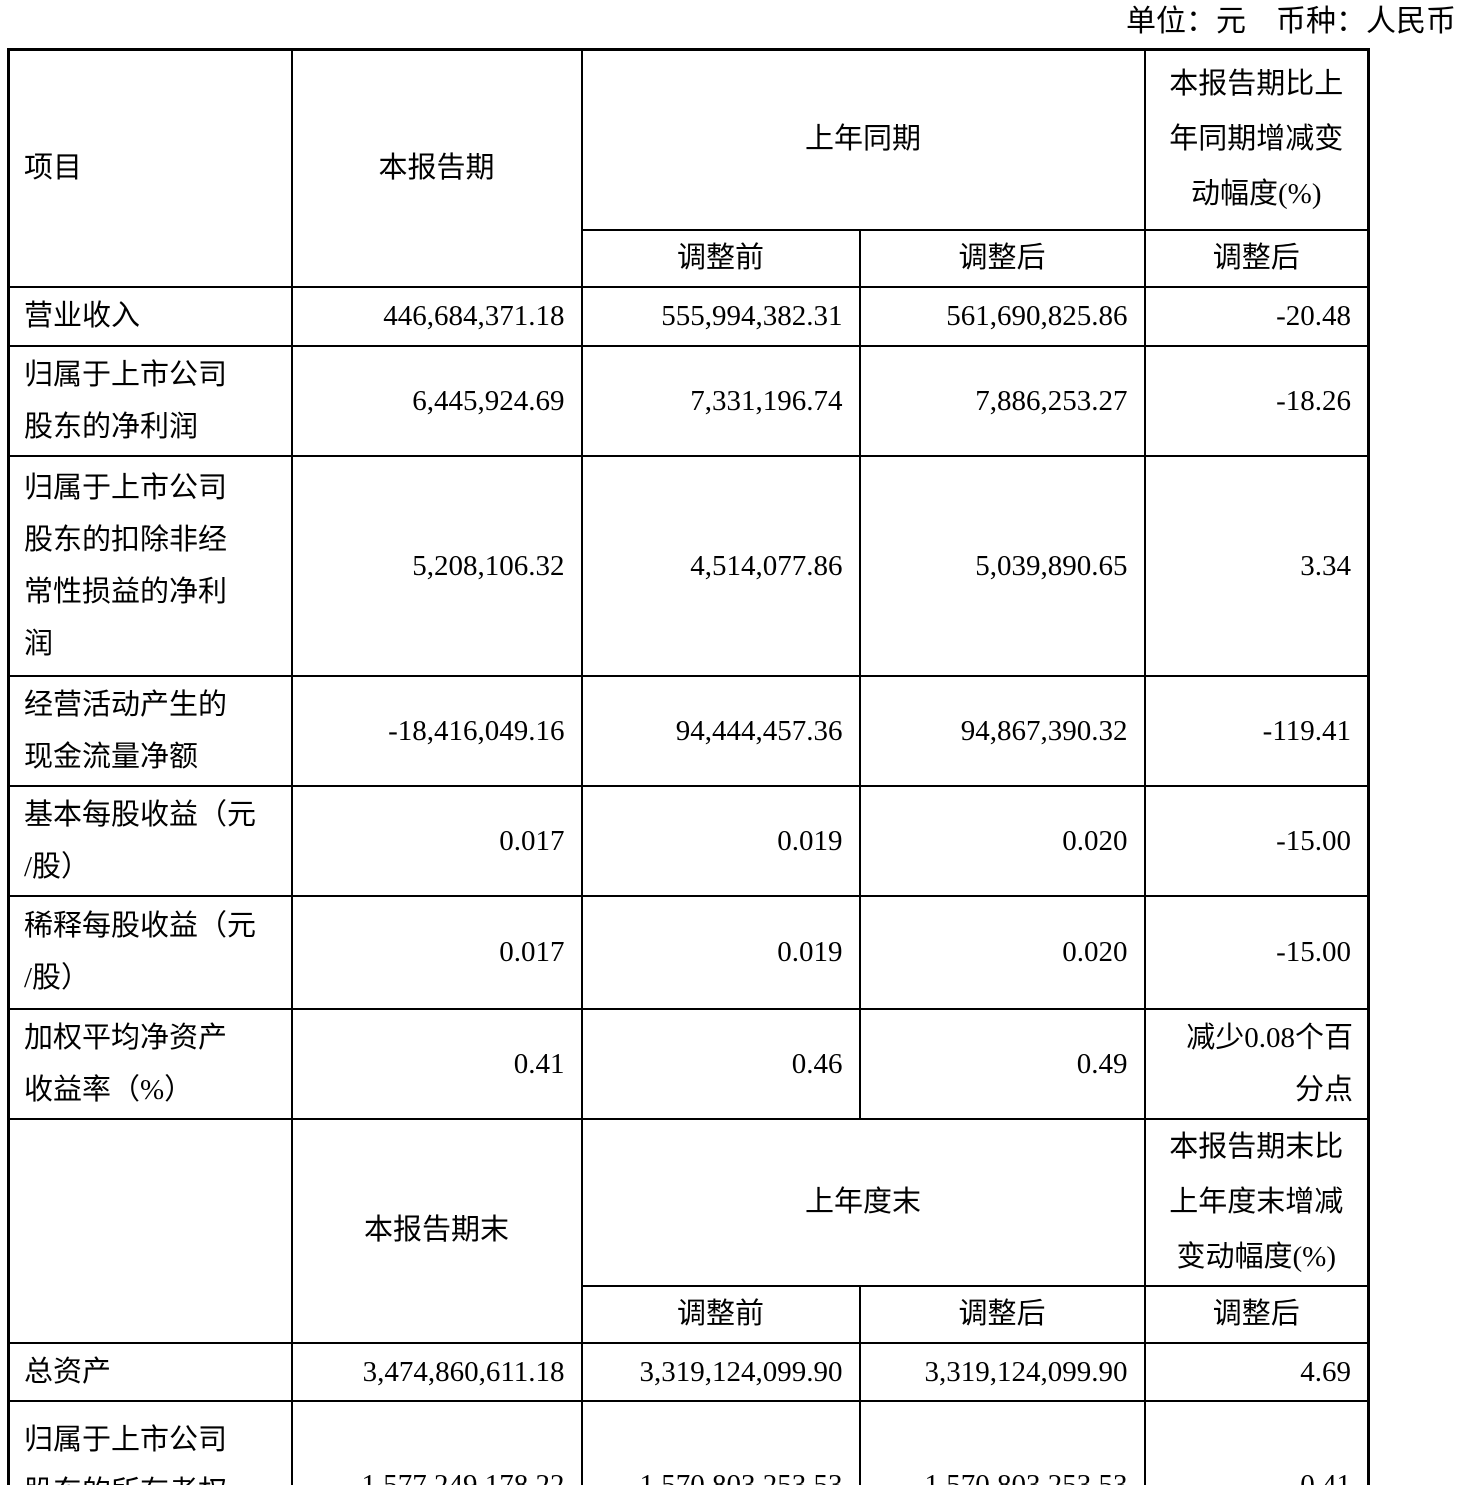  What do you see at coordinates (436, 1442) in the screenshot?
I see `current-value-cell: 1,577,249,178.22` at bounding box center [436, 1442].